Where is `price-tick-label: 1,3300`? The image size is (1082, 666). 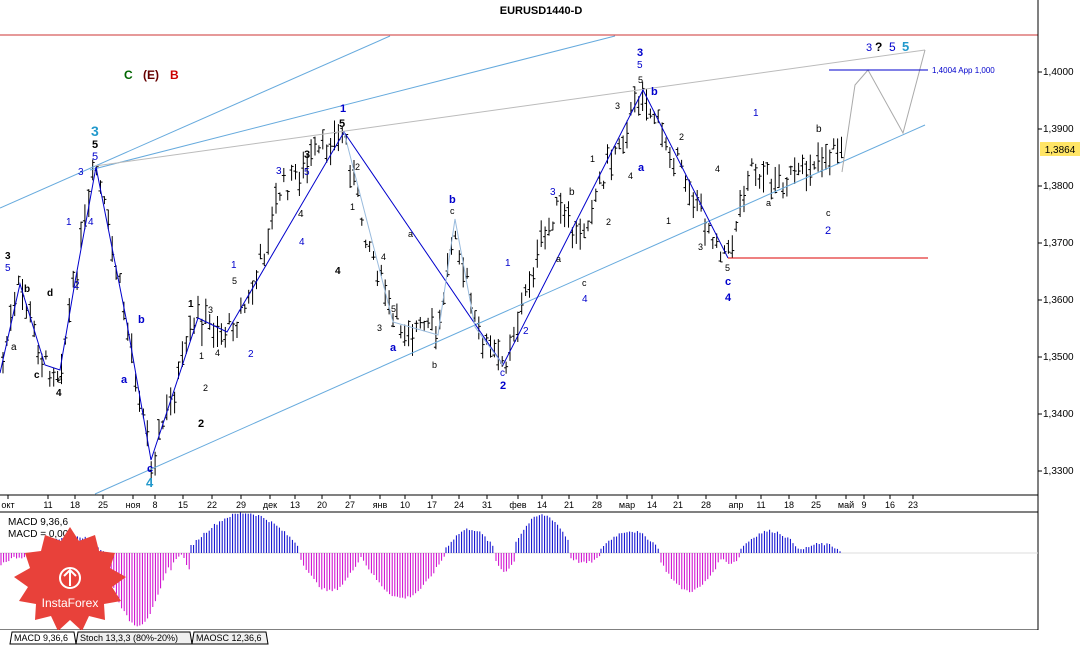
price-tick-label: 1,3300 is located at coordinates (1058, 471).